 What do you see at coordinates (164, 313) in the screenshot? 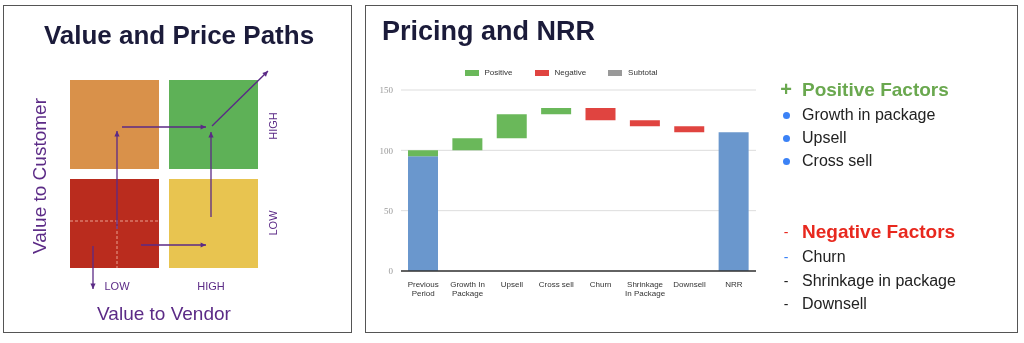
I see `text: Value to Vendor` at bounding box center [164, 313].